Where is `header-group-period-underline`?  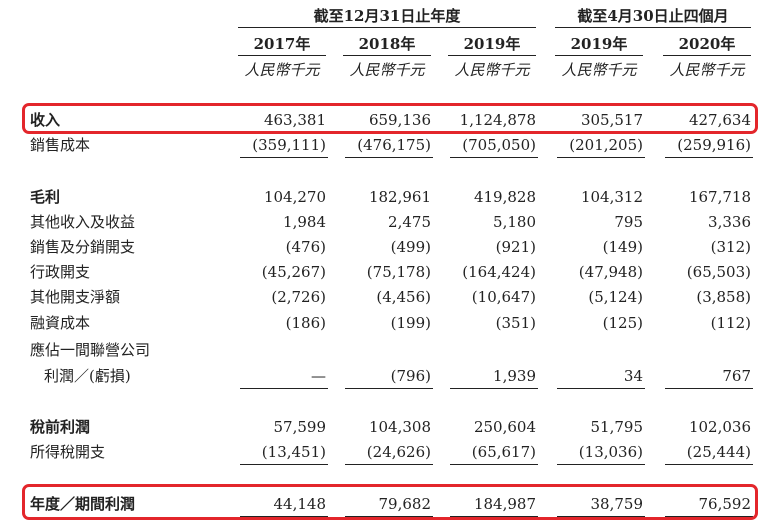 header-group-period-underline is located at coordinates (653, 27).